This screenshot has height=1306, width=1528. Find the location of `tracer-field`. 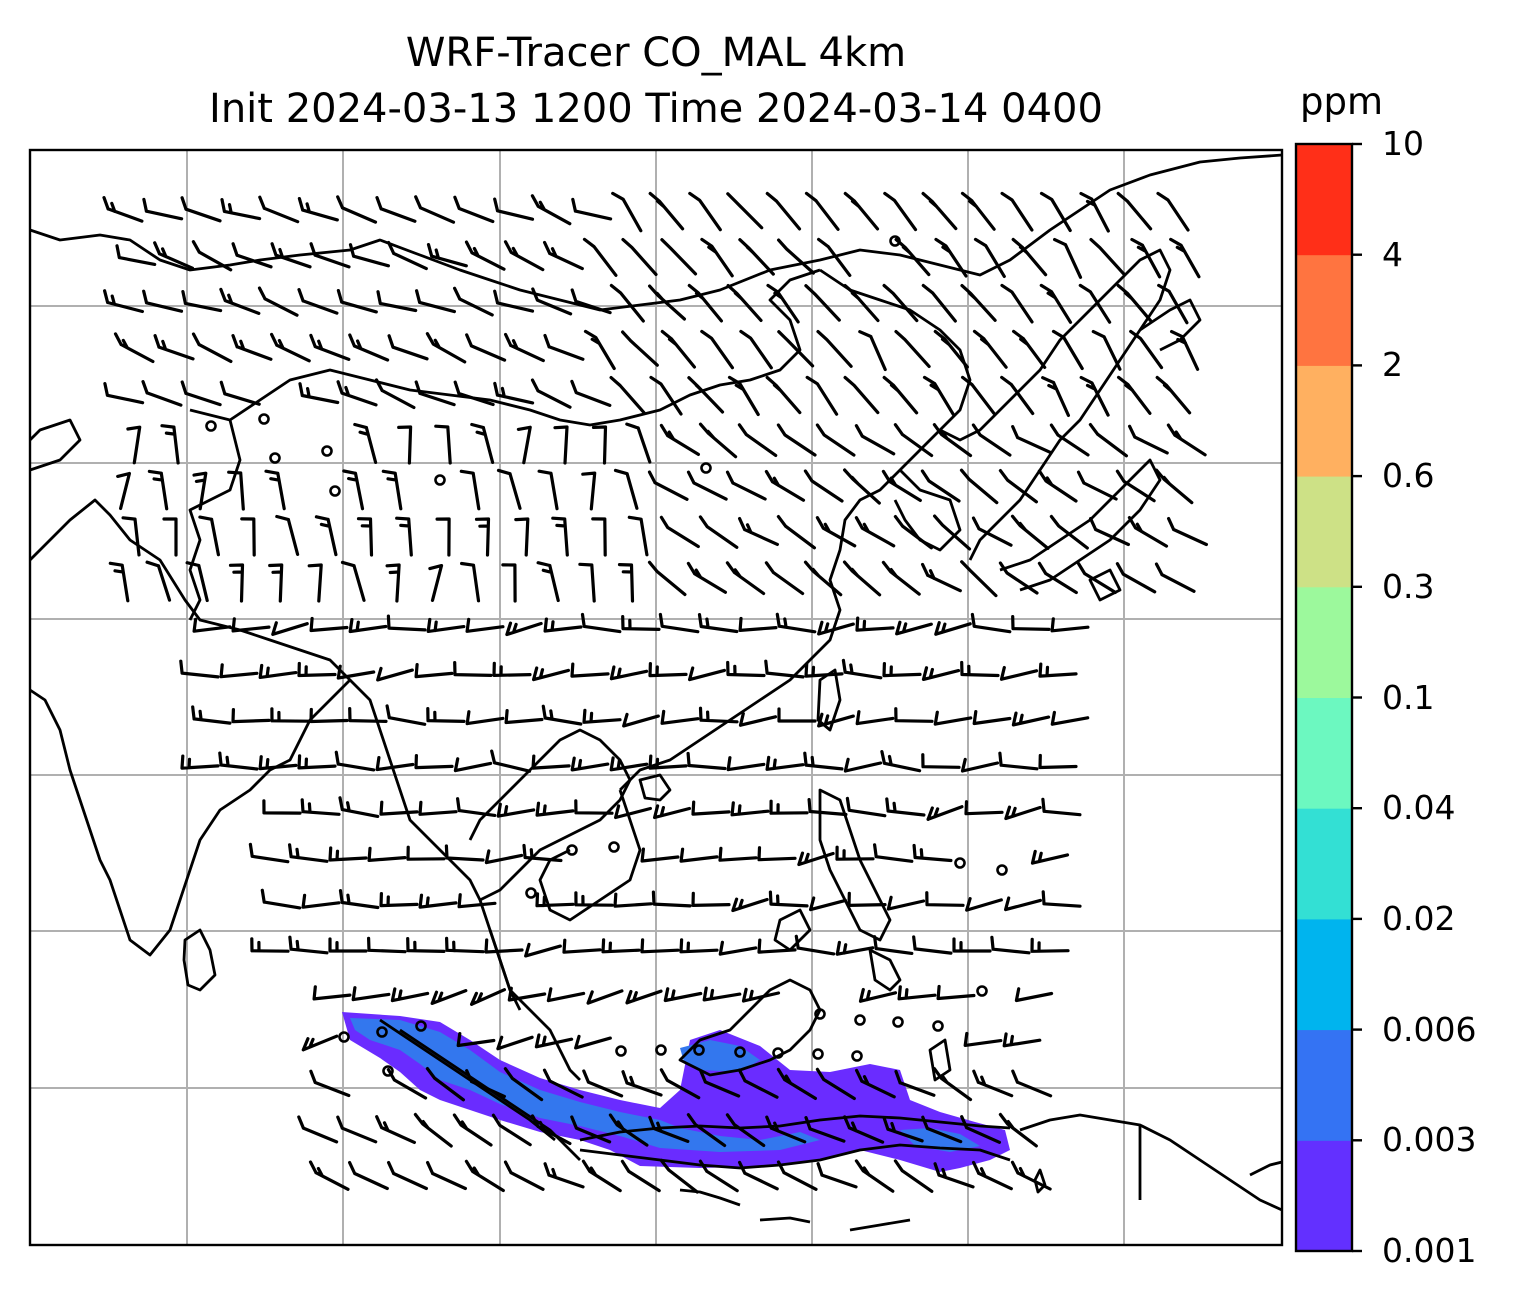

tracer-field is located at coordinates (676, 1092).